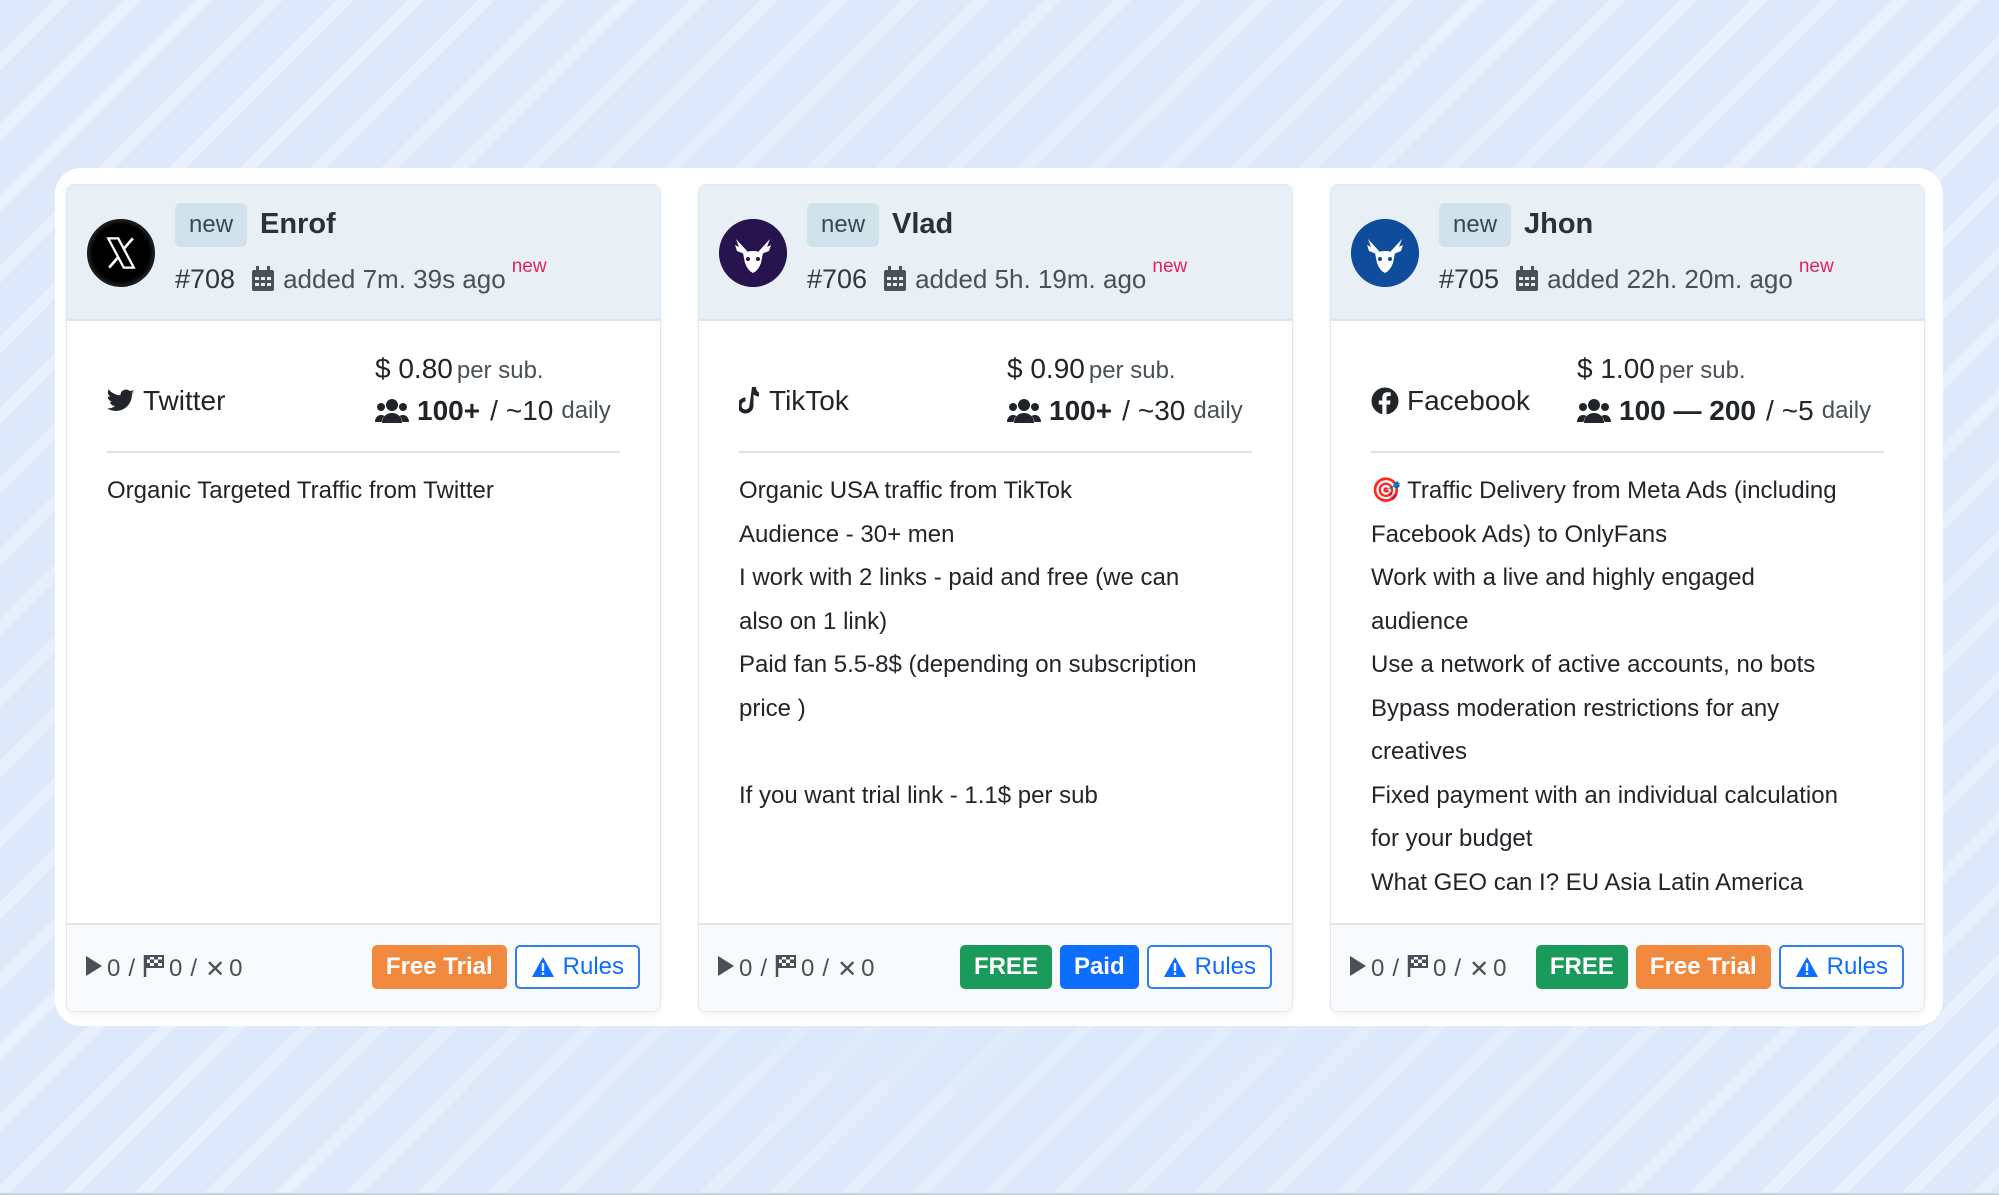 The width and height of the screenshot is (1999, 1195). What do you see at coordinates (1627, 368) in the screenshot?
I see `price-value: 1.00` at bounding box center [1627, 368].